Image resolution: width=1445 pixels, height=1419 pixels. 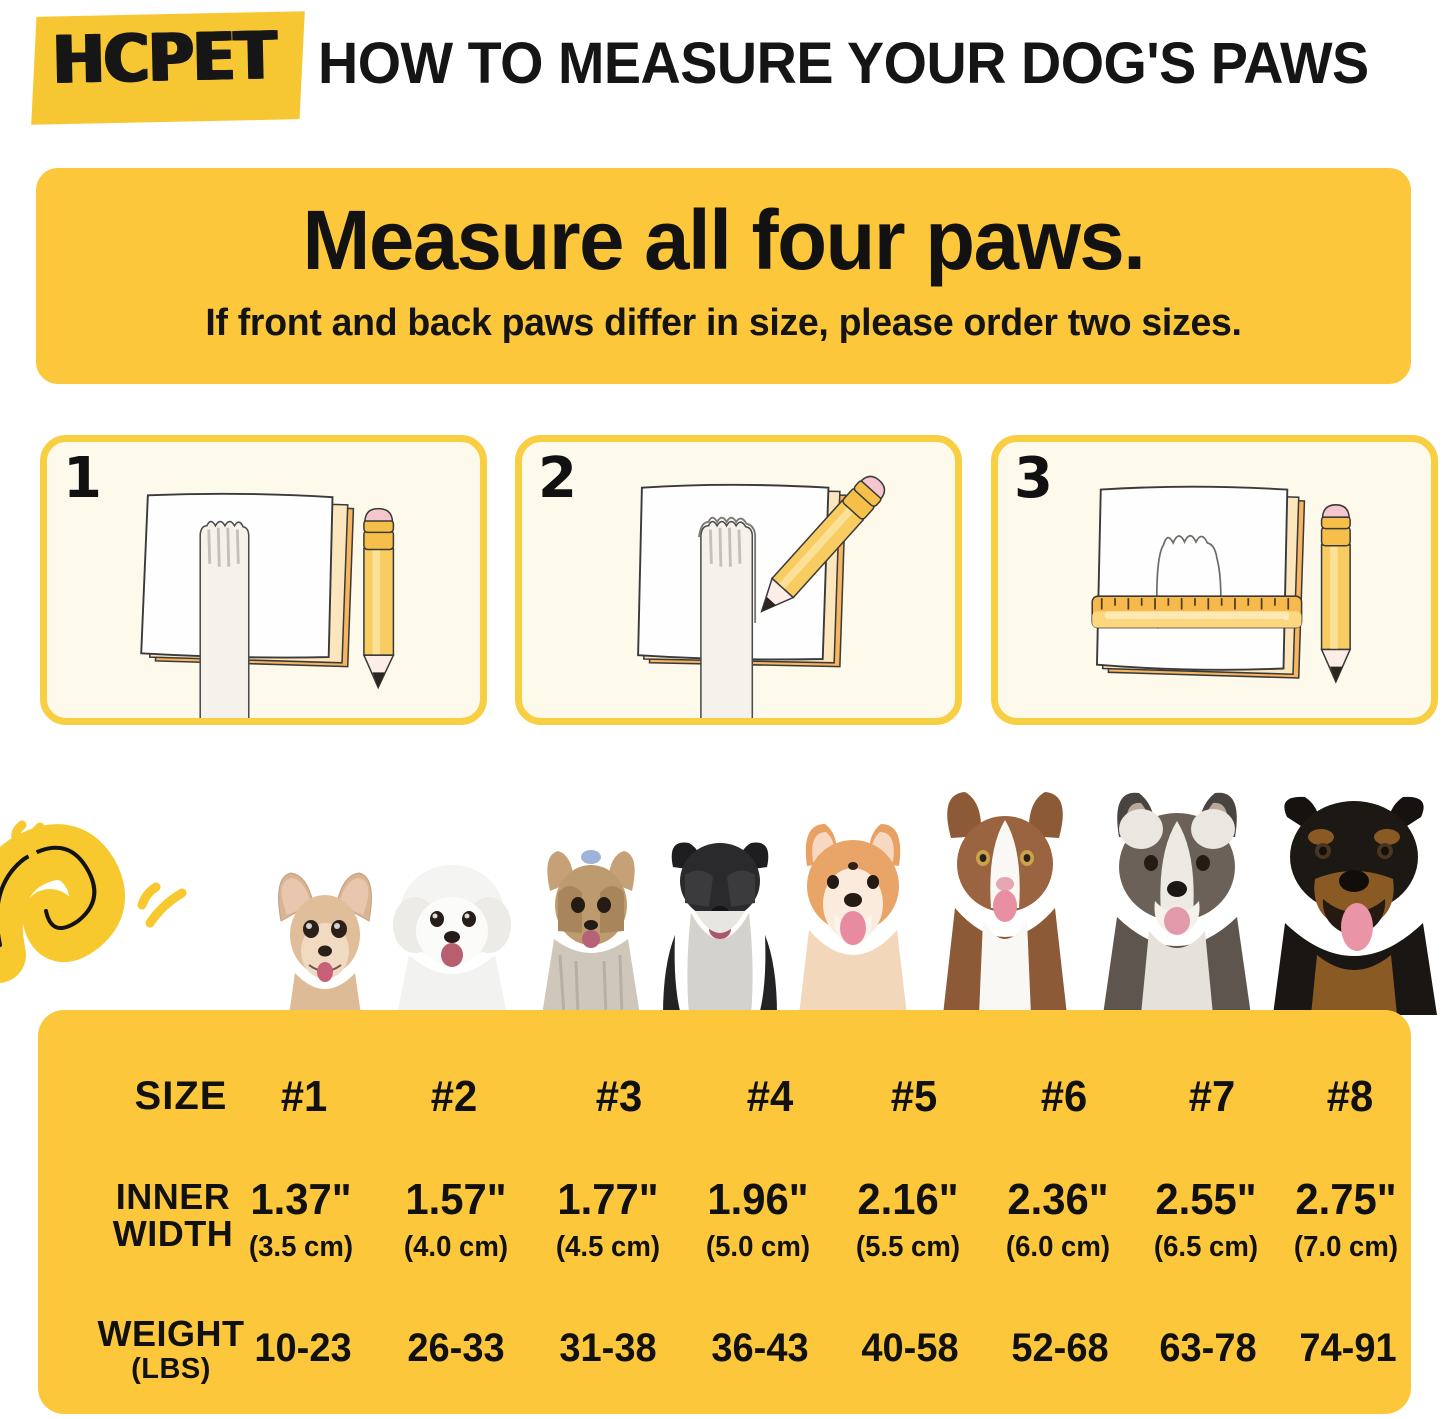 I want to click on cell-inner-width-cm-2: (4.0 cm), so click(x=456, y=1247).